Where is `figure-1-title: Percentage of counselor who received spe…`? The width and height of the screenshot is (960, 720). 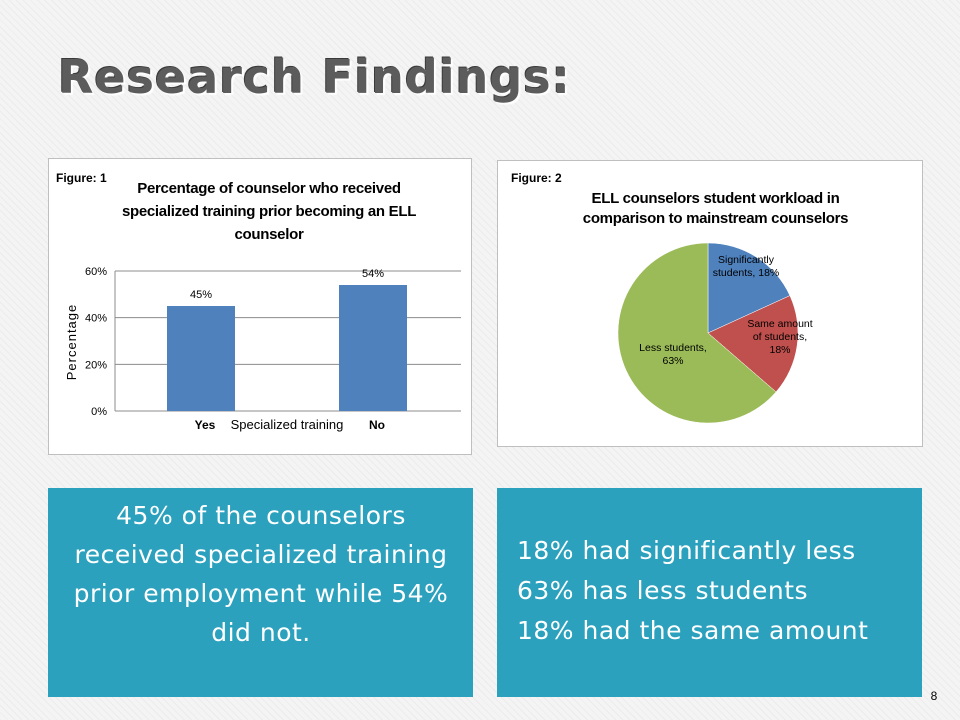
figure-1-title: Percentage of counselor who received spe… is located at coordinates (269, 211).